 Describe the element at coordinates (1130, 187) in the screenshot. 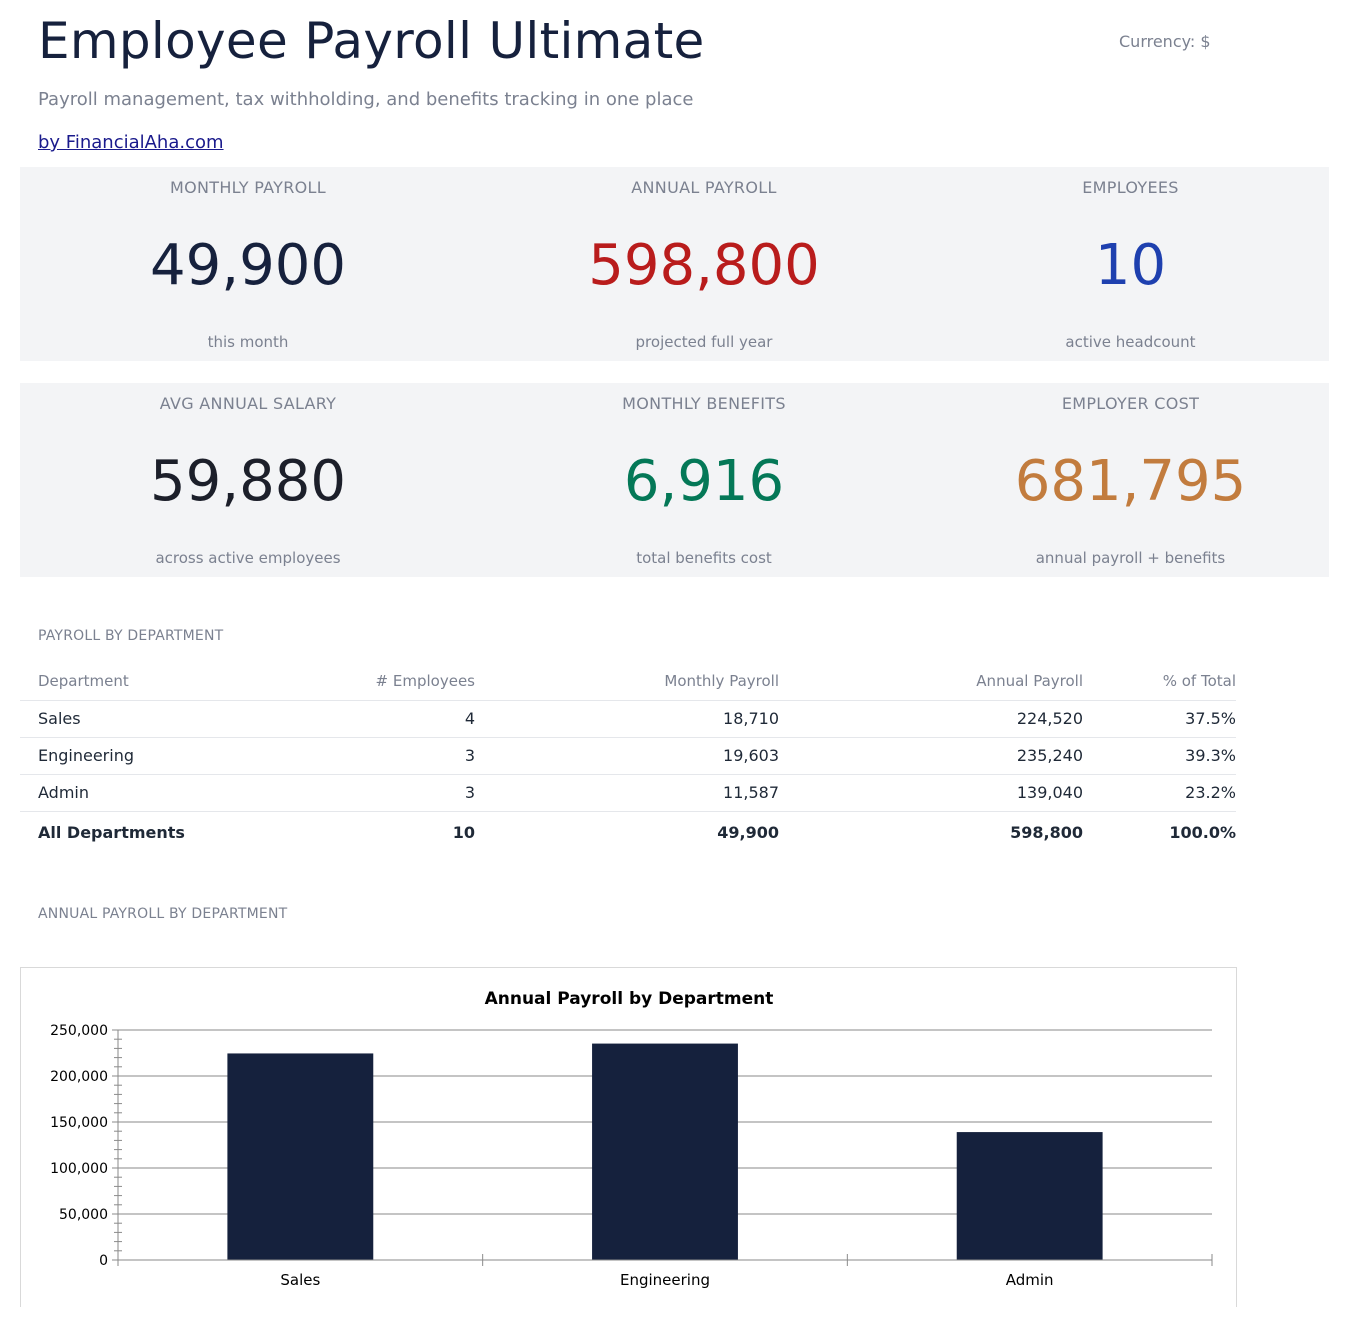

I see `kpi-label: EMPLOYEES` at that location.